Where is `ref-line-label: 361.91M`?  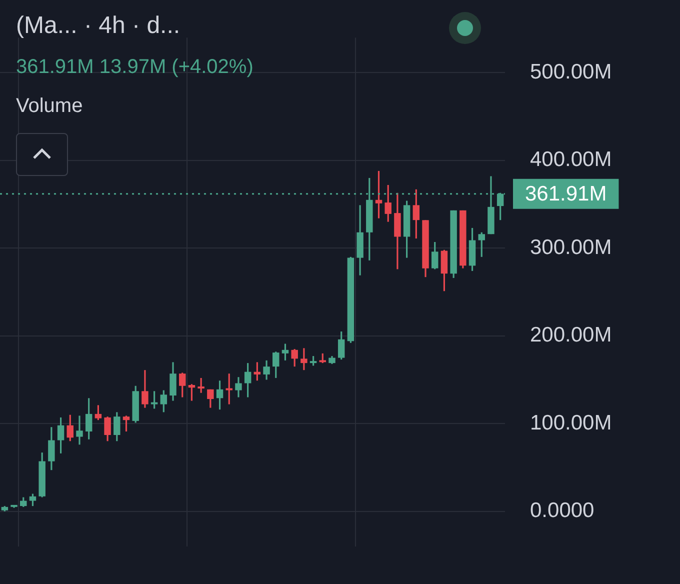 ref-line-label: 361.91M is located at coordinates (566, 194).